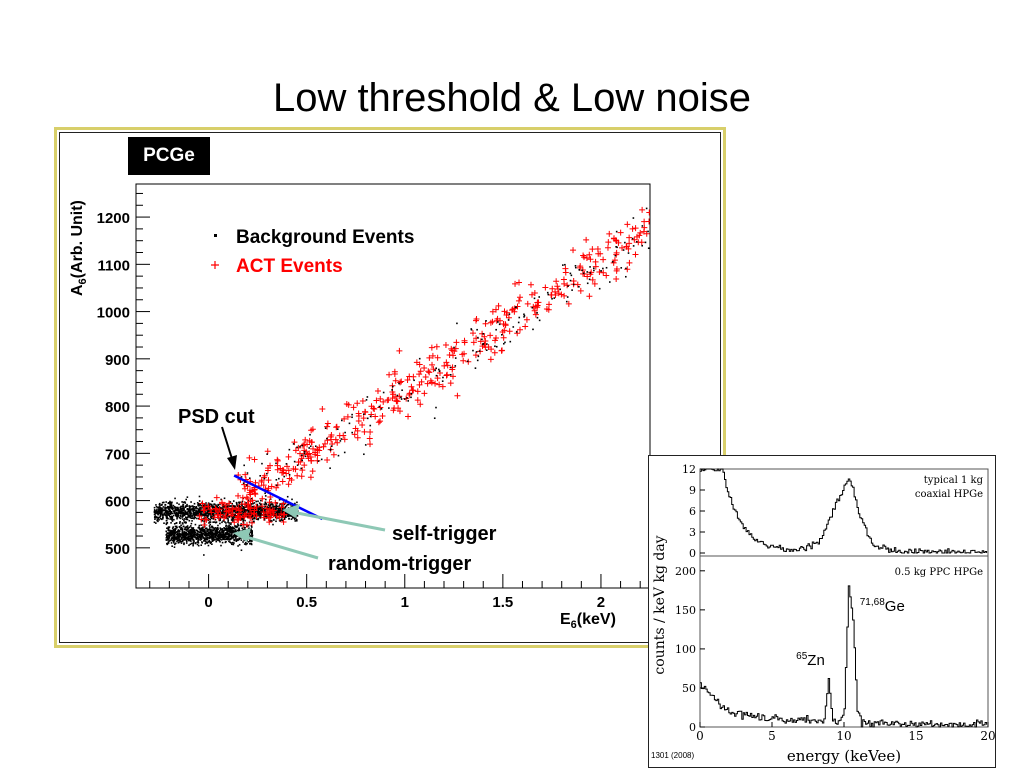 The width and height of the screenshot is (1024, 768). Describe the element at coordinates (915, 736) in the screenshot. I see `inset-x-tick-label: 15` at that location.